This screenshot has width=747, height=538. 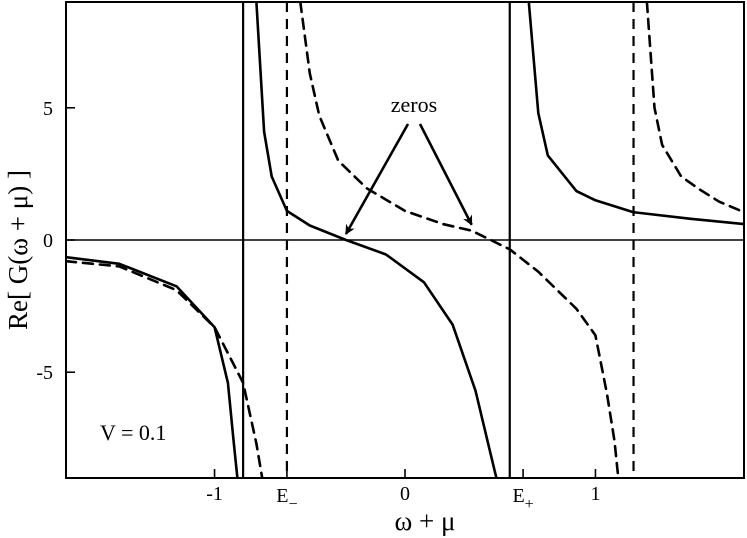 I want to click on x-special-tick-label: E−, so click(x=286, y=499).